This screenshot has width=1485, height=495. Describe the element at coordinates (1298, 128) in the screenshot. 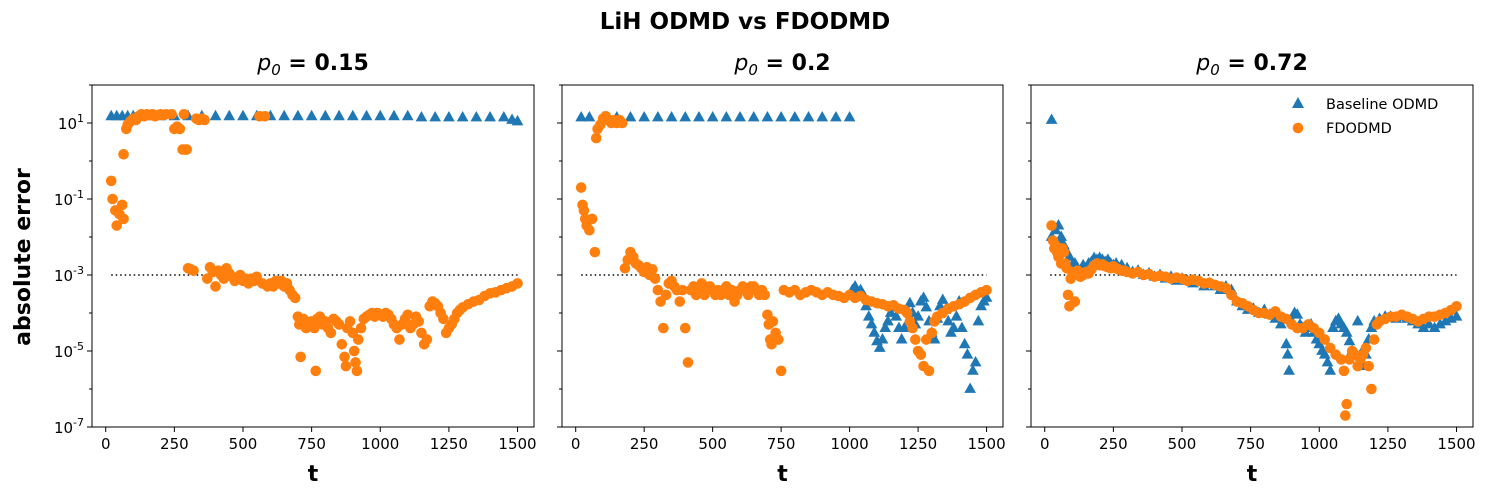

I see `legend-fdodmd-marker` at that location.